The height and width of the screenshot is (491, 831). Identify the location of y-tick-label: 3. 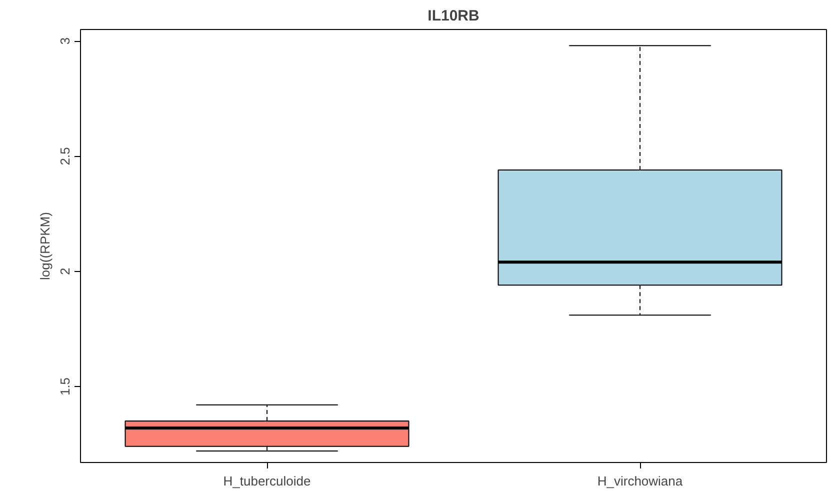
(65, 41).